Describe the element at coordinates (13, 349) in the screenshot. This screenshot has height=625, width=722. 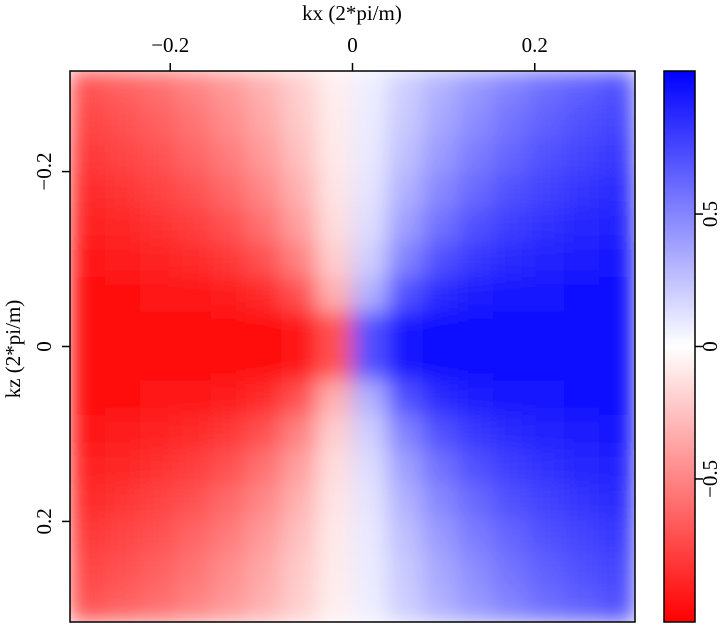
I see `y-axis-label: kz (2*pi/m)` at that location.